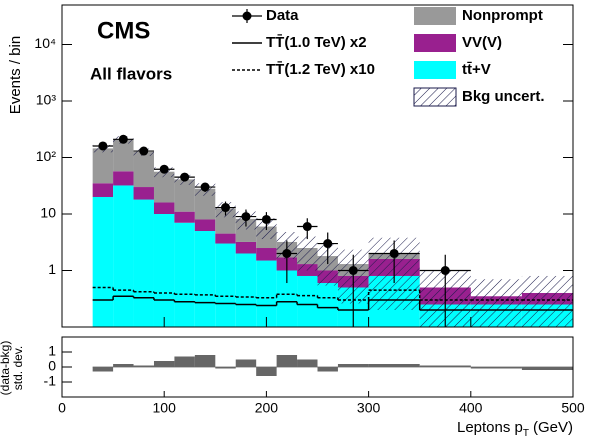 The height and width of the screenshot is (447, 589). I want to click on x-tick-label: 500, so click(573, 408).